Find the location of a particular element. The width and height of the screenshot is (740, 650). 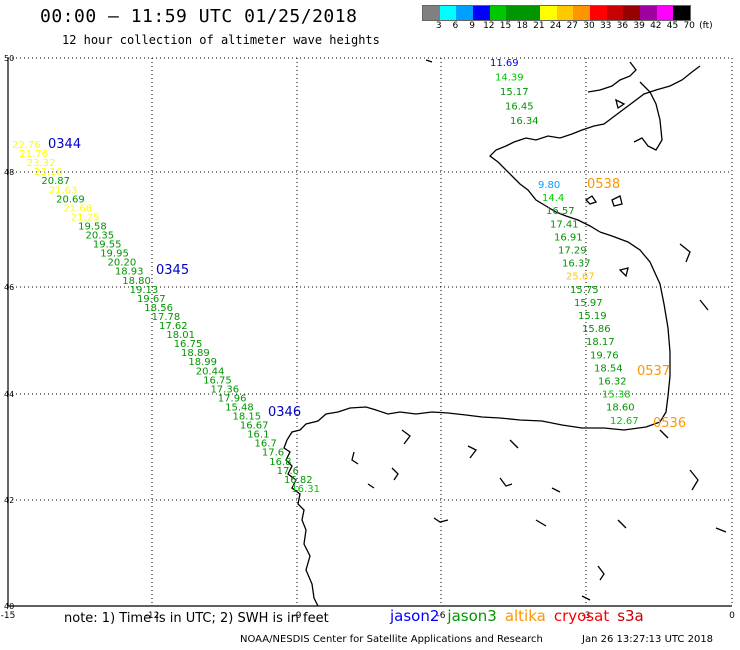

color-scale-label: (ft) is located at coordinates (706, 26).